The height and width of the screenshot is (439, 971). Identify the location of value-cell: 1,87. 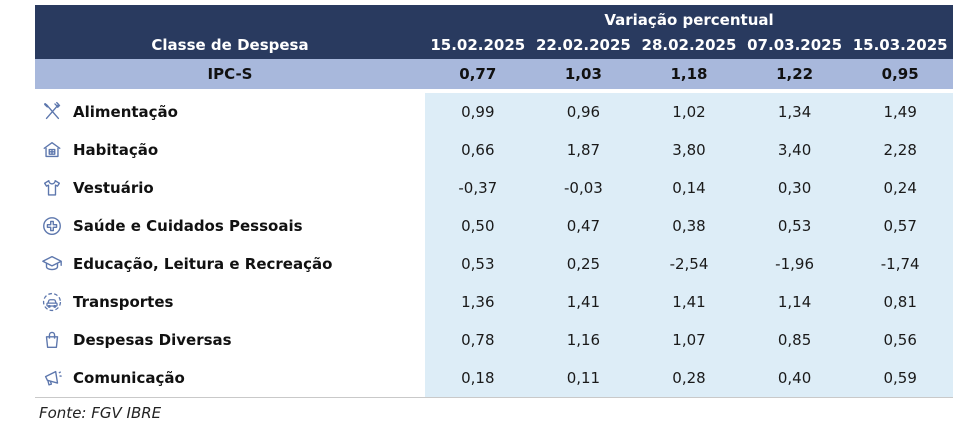
(583, 150).